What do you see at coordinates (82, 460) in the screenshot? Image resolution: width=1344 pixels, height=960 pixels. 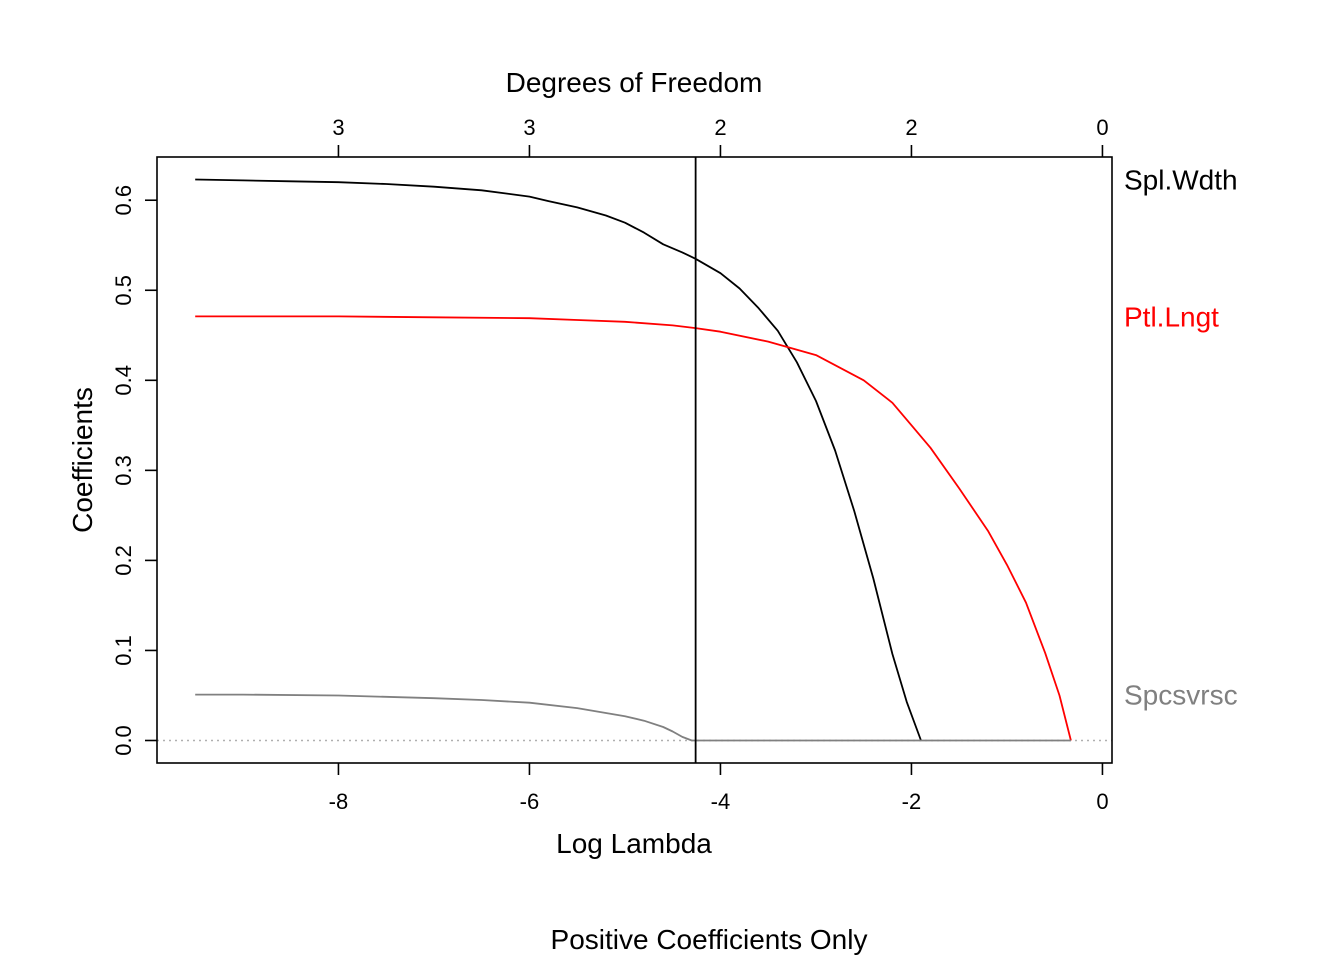 I see `y-axis-title: Coefficients` at bounding box center [82, 460].